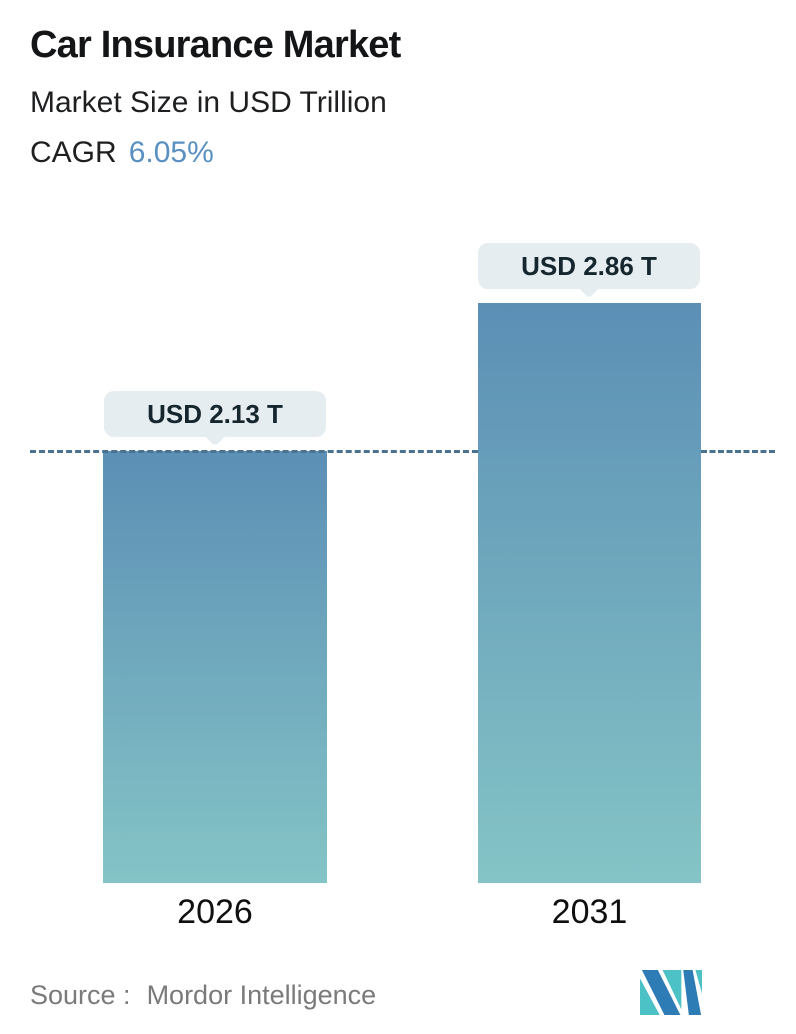  What do you see at coordinates (215, 45) in the screenshot?
I see `page-title: Car Insurance Market` at bounding box center [215, 45].